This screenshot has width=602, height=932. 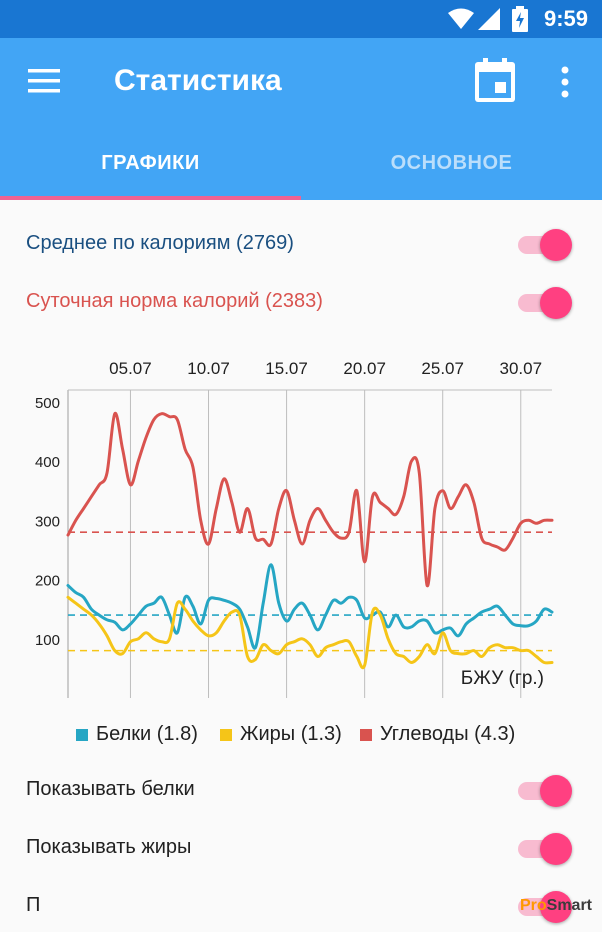 I want to click on x-tick-label: 20.07, so click(x=364, y=368).